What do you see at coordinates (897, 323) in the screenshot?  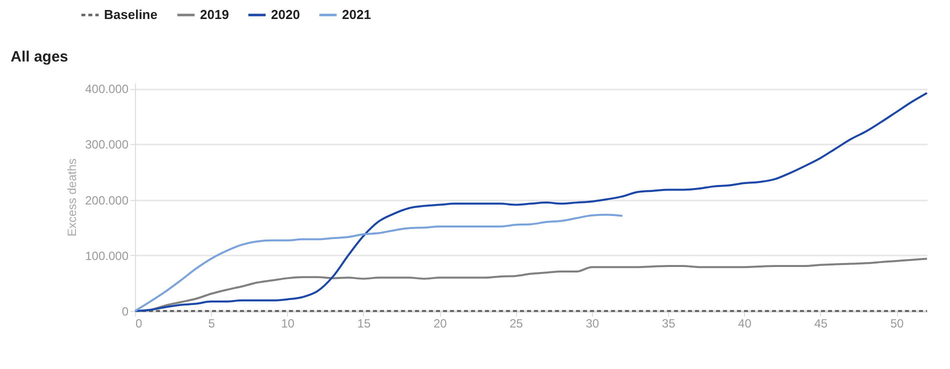 I see `x-tick-label: 50` at bounding box center [897, 323].